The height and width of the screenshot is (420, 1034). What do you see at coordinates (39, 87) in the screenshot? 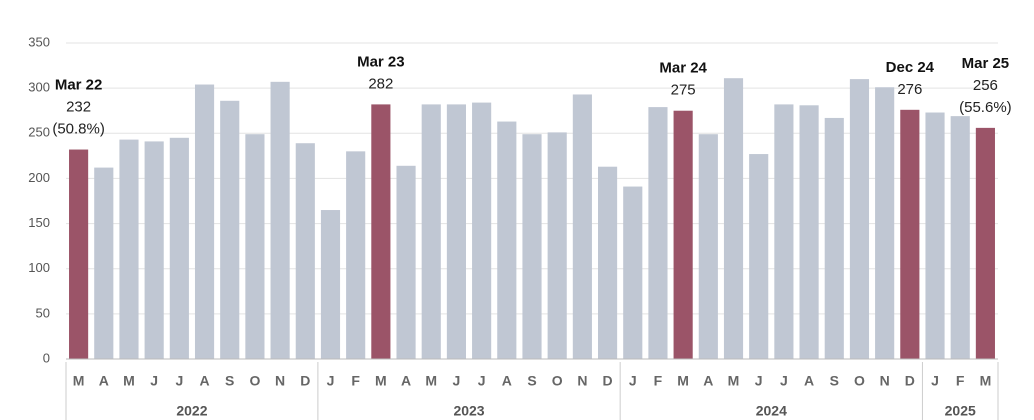
I see `y-tick-label: 300` at bounding box center [39, 87].